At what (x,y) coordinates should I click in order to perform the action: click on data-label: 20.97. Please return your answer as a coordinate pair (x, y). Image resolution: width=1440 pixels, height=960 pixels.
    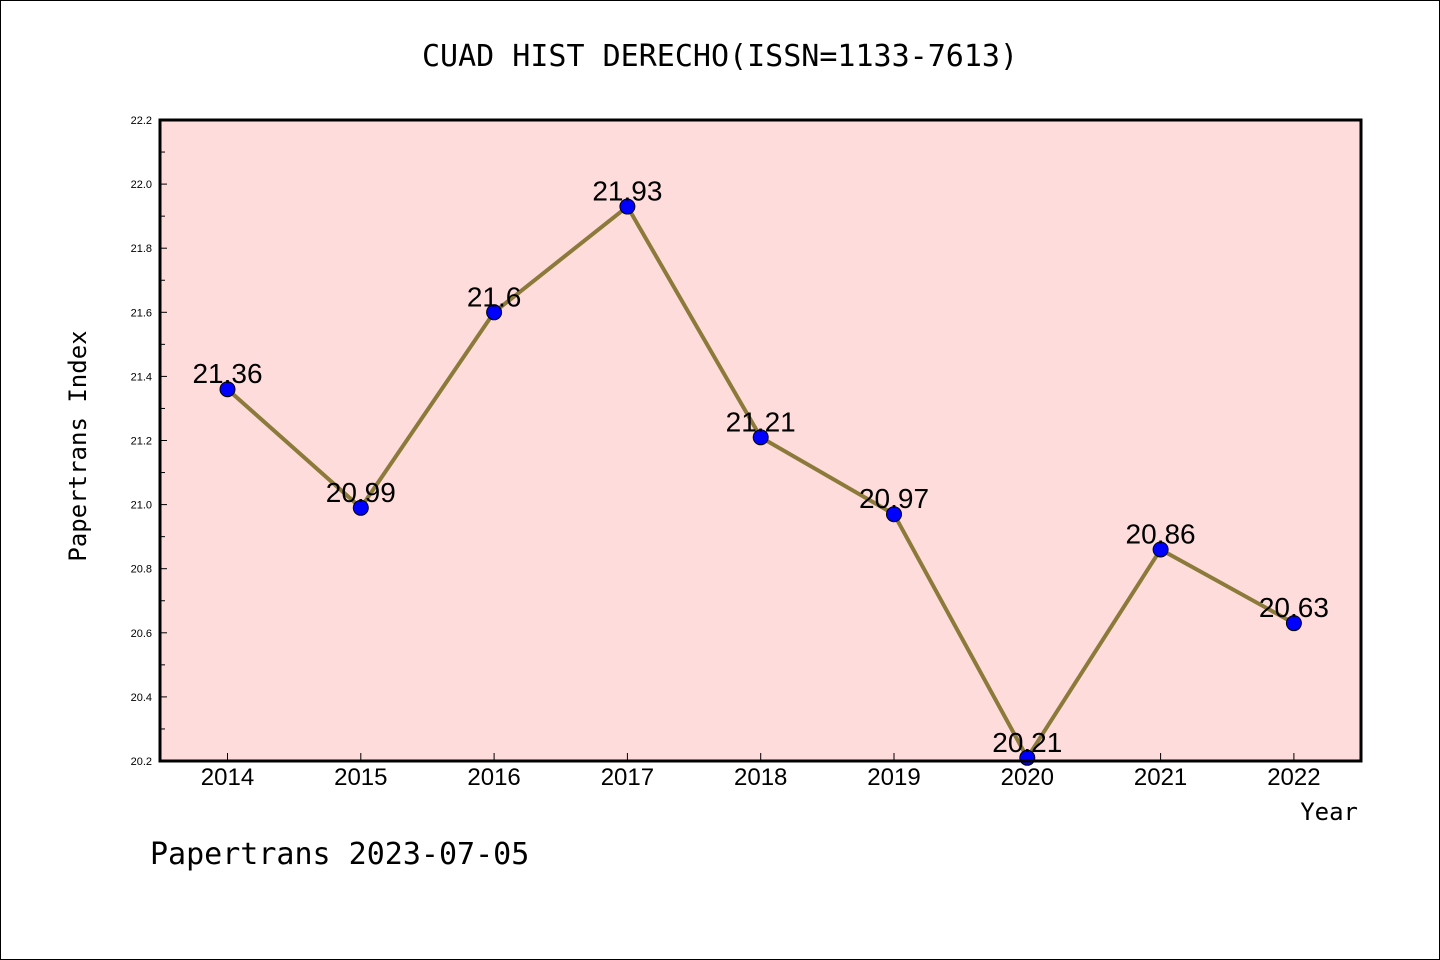
    Looking at the image, I should click on (894, 498).